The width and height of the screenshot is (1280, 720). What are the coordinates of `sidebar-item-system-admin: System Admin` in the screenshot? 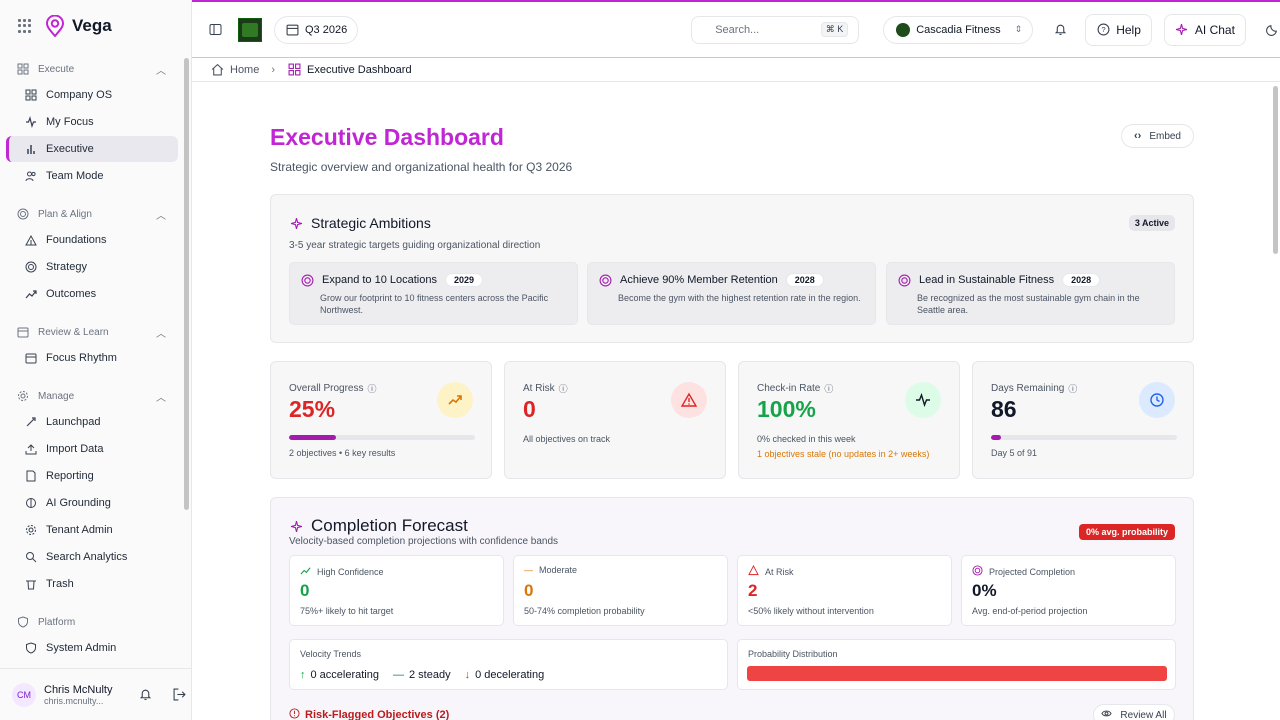 It's located at (92, 648).